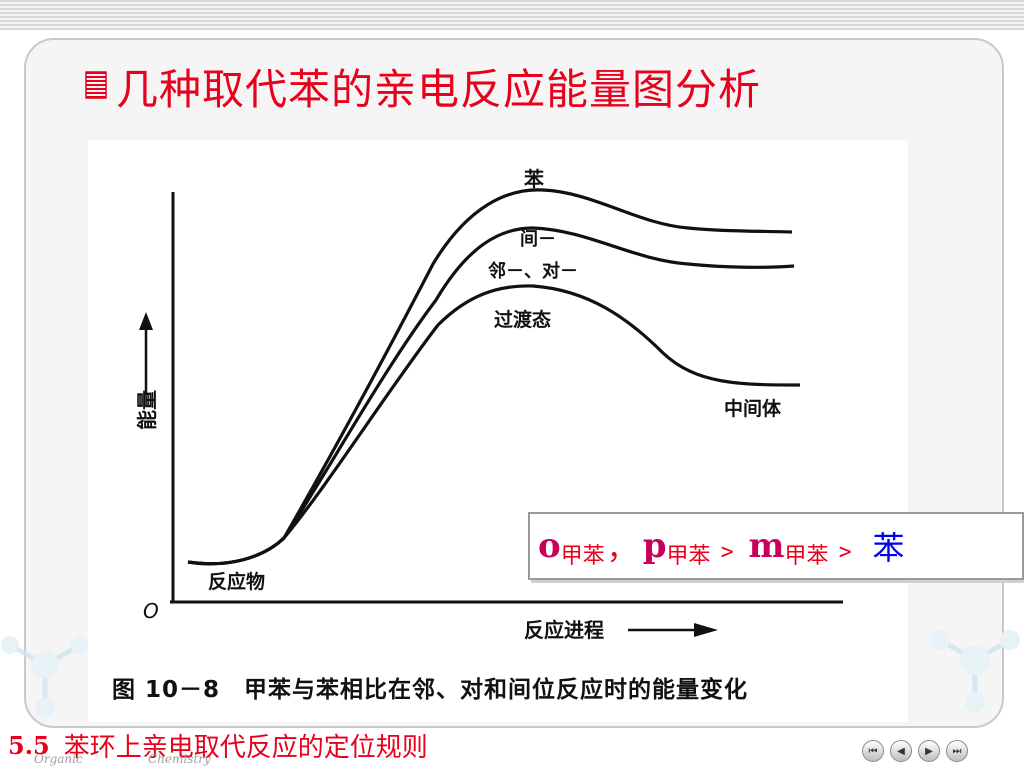  I want to click on page-title: 几种取代苯的亲电反应能量图分析, so click(439, 89).